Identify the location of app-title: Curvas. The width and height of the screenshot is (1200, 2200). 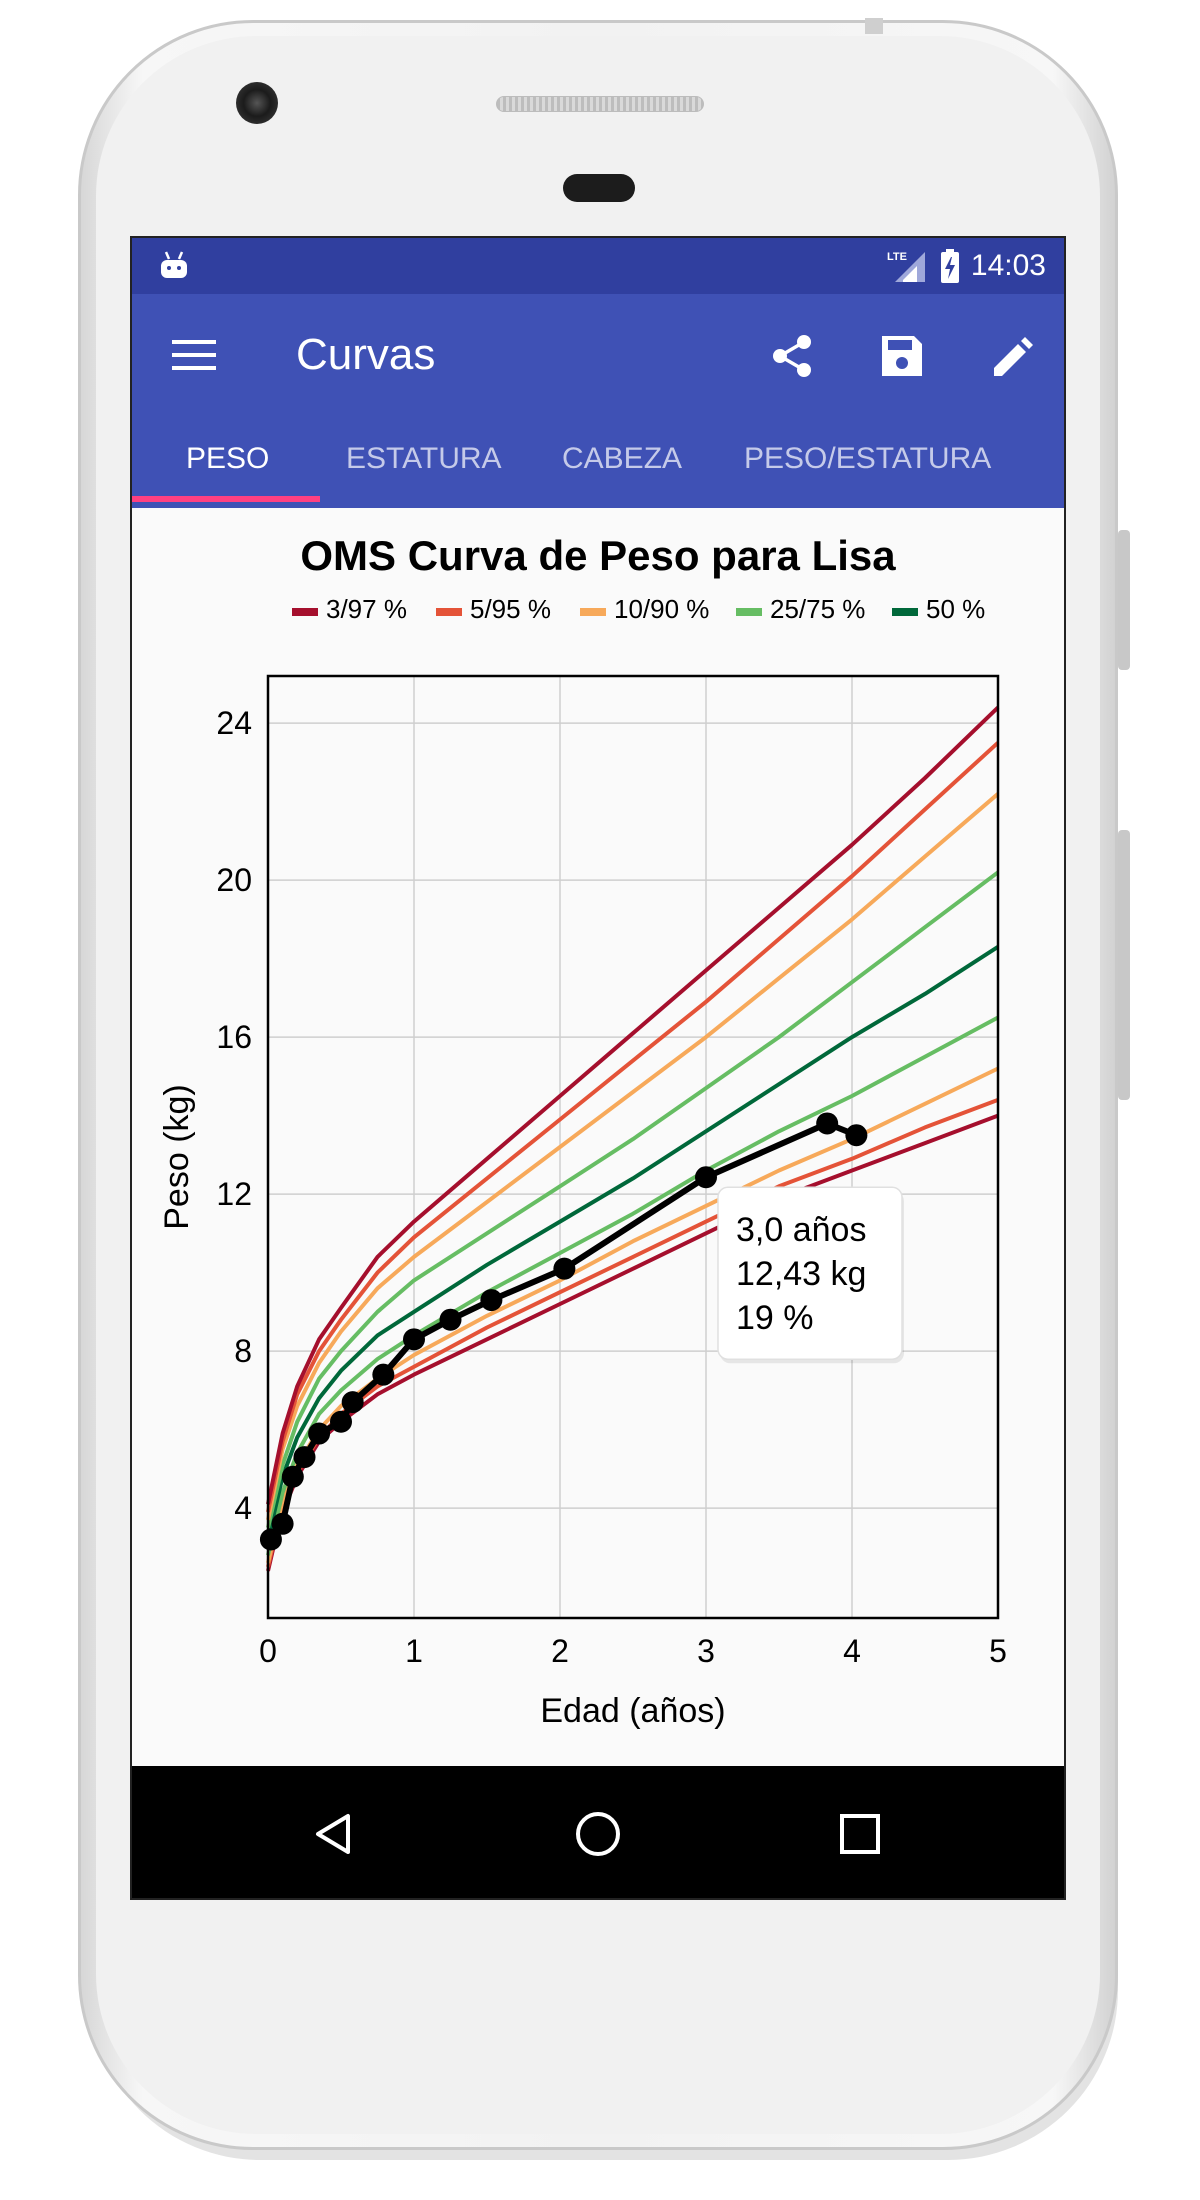
(366, 354).